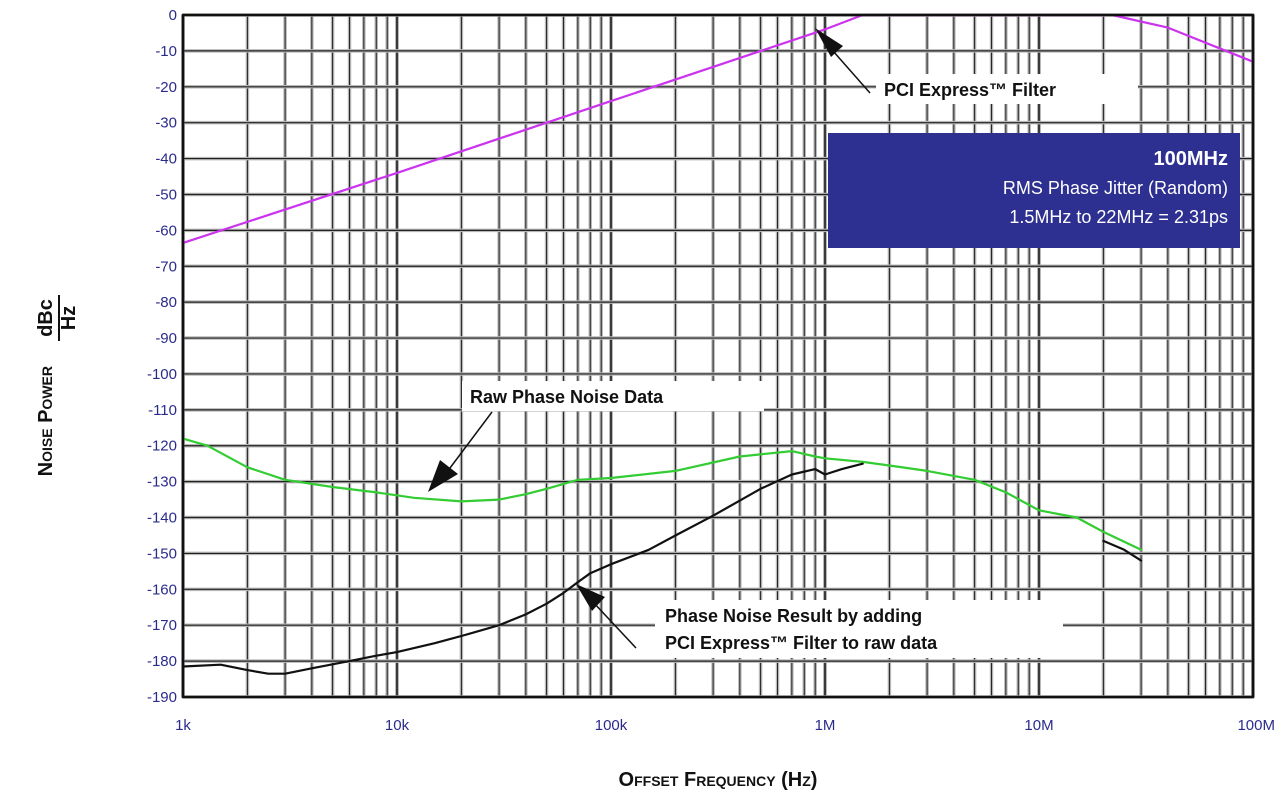 The width and height of the screenshot is (1284, 800). Describe the element at coordinates (162, 446) in the screenshot. I see `y-tick-label: -120` at that location.